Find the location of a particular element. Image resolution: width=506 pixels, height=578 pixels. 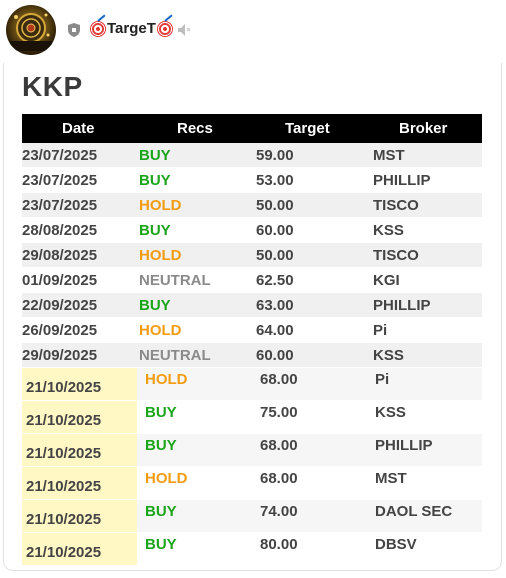

channel-name-text: TargeT is located at coordinates (131, 28).